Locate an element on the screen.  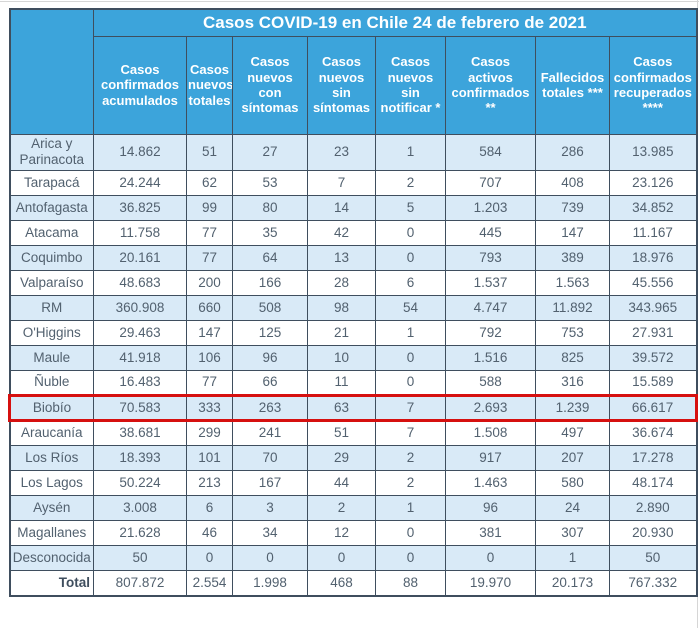
value-cell: 263 is located at coordinates (270, 408).